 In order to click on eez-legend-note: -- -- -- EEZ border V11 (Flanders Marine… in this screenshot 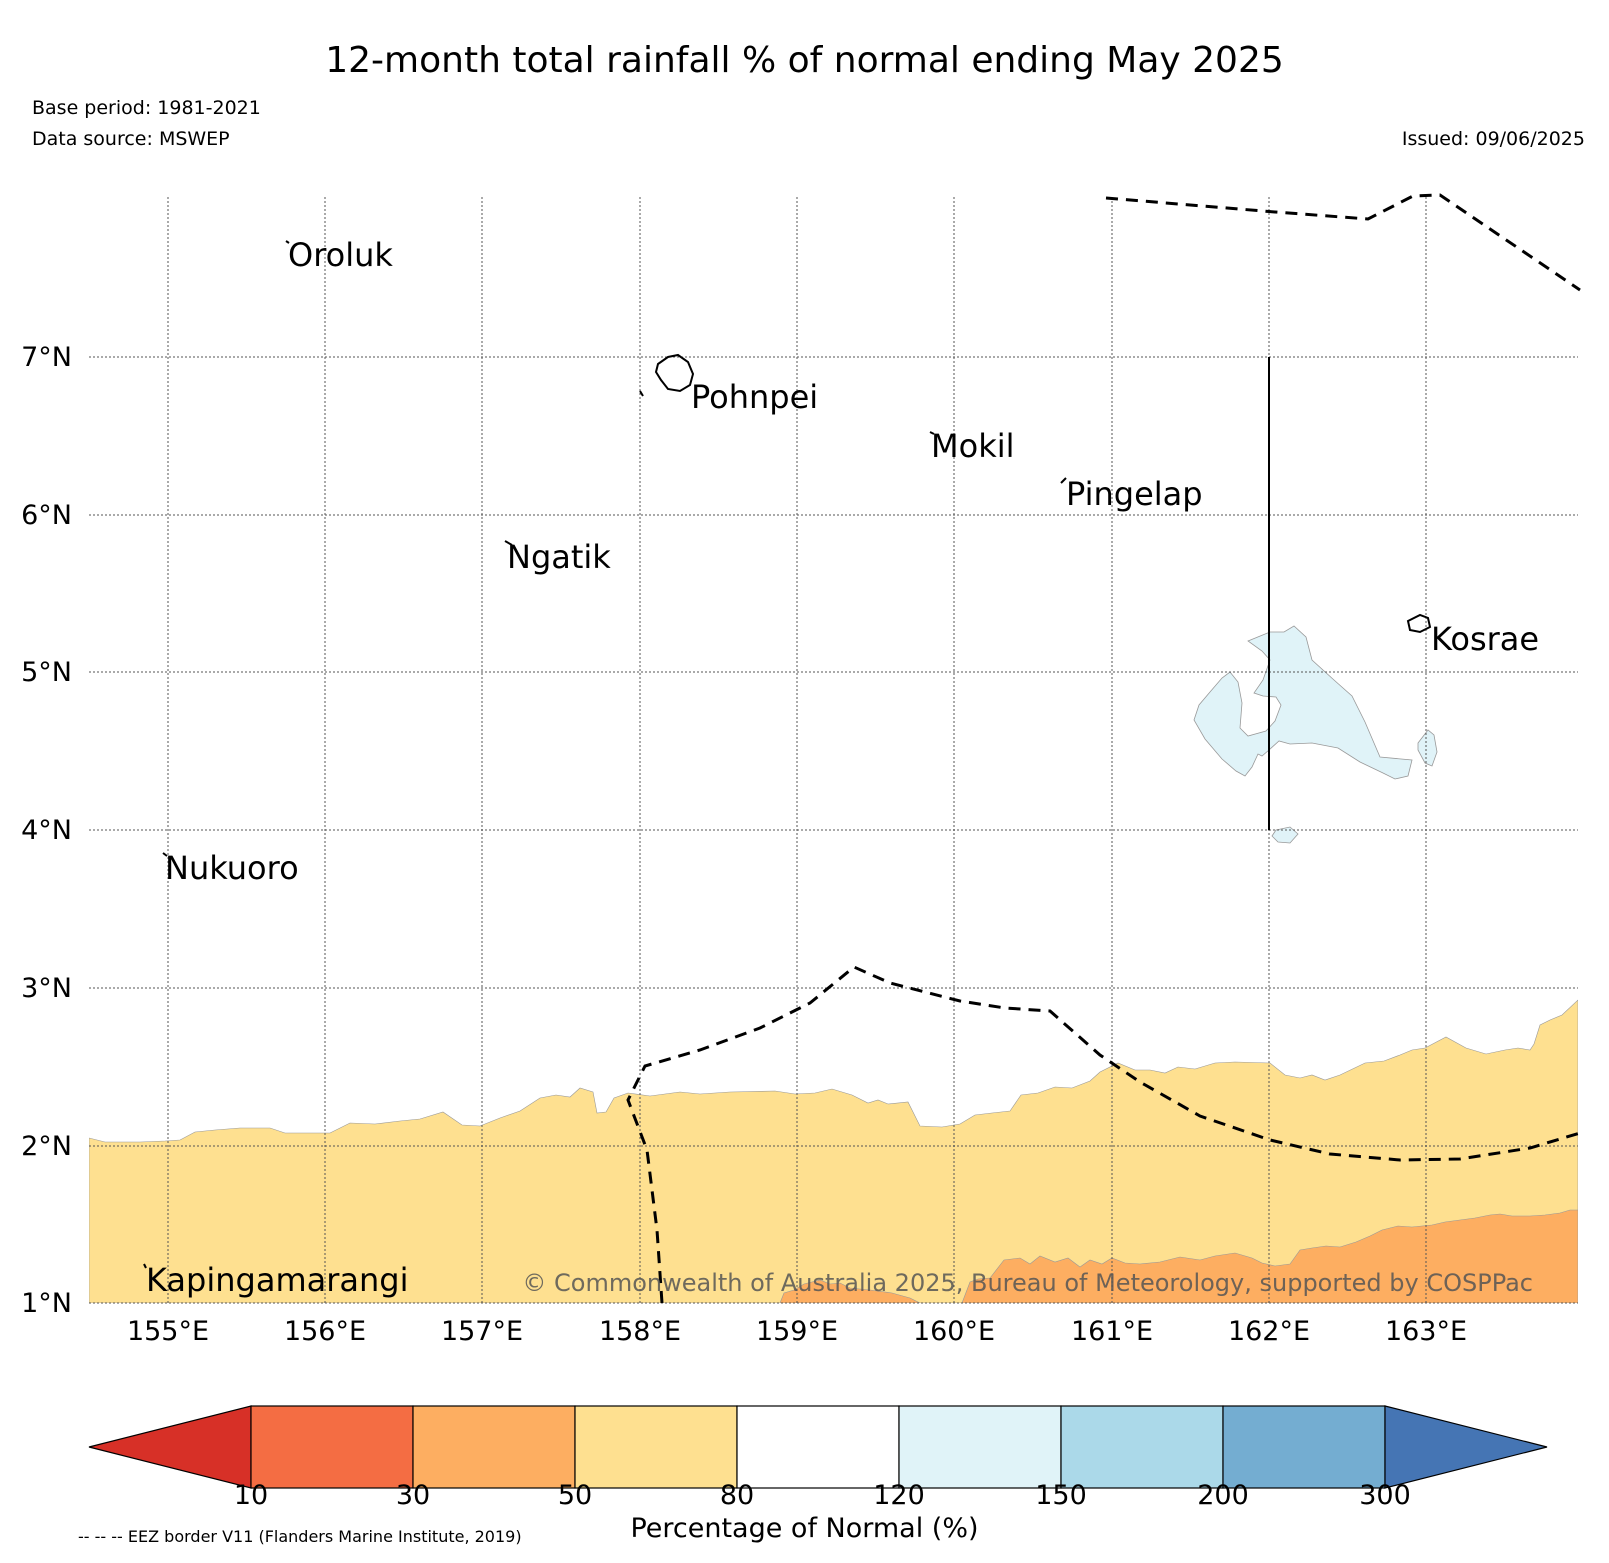, I will do `click(300, 1536)`.